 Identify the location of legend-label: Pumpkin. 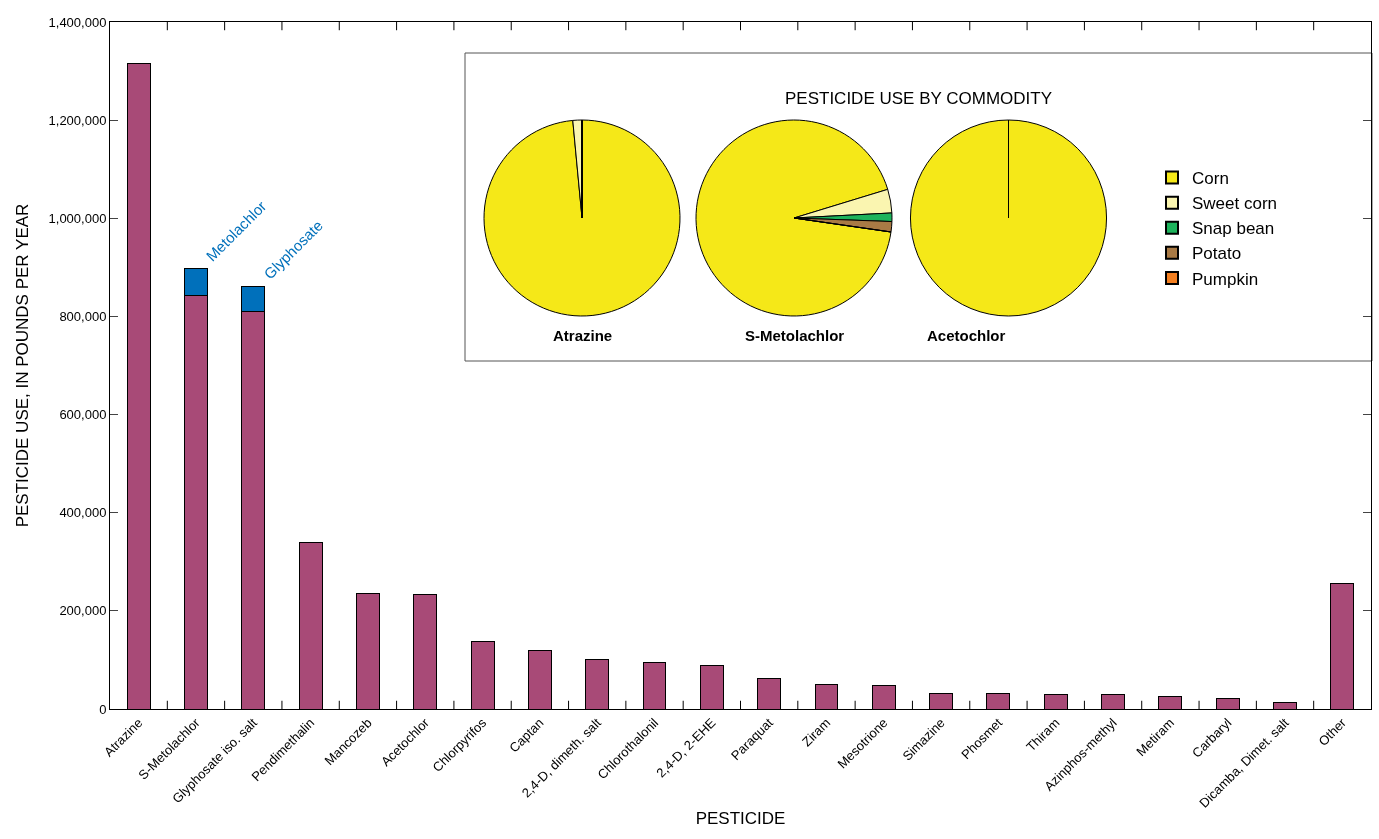
(1225, 279).